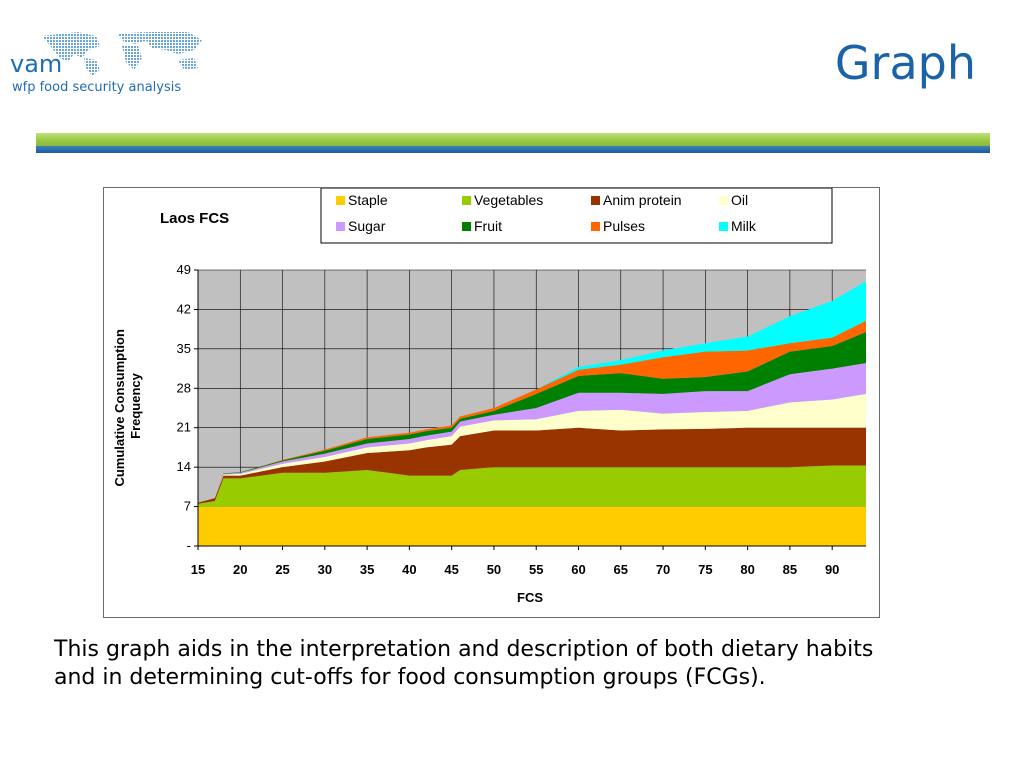 This screenshot has height=768, width=1024. Describe the element at coordinates (494, 569) in the screenshot. I see `x-tick-label: 50` at that location.